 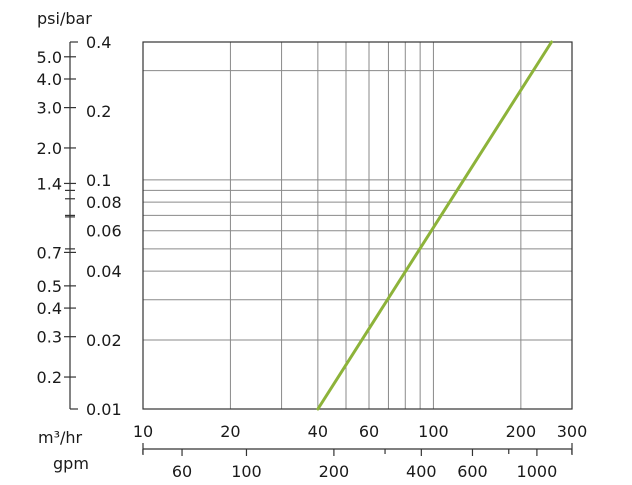 I want to click on y-left-tick-label: 4.0, so click(x=49, y=79).